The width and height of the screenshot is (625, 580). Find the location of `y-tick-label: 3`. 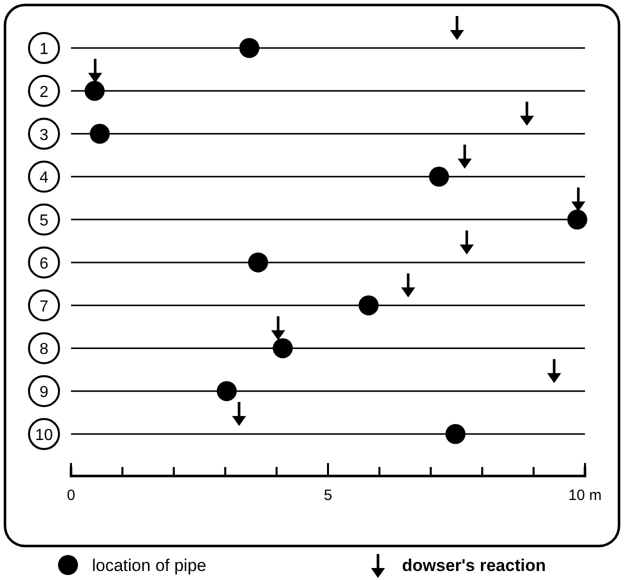

y-tick-label: 3 is located at coordinates (44, 135).